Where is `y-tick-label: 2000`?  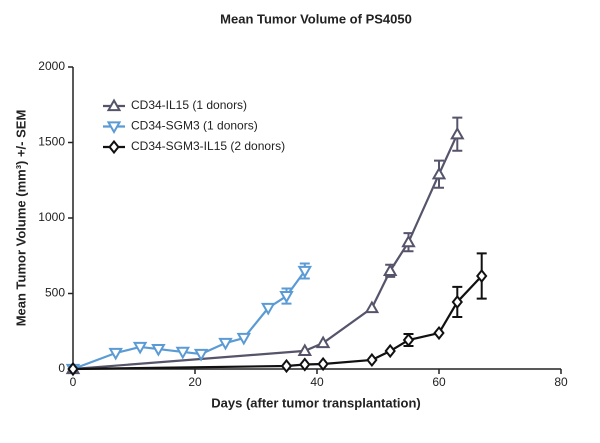
y-tick-label: 2000 is located at coordinates (51, 66).